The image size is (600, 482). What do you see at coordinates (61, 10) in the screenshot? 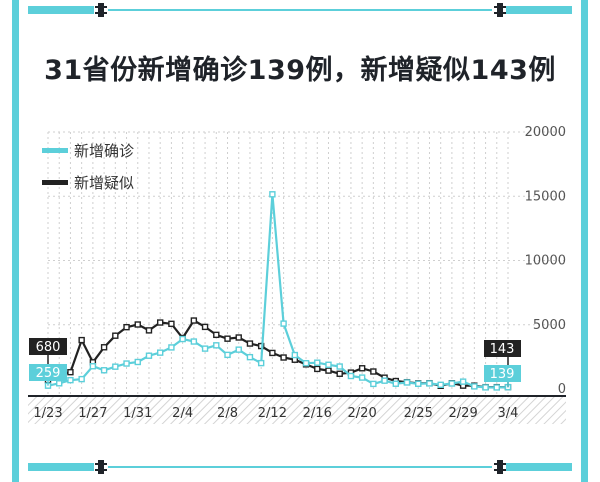
I see `top-deco-bar-left` at bounding box center [61, 10].